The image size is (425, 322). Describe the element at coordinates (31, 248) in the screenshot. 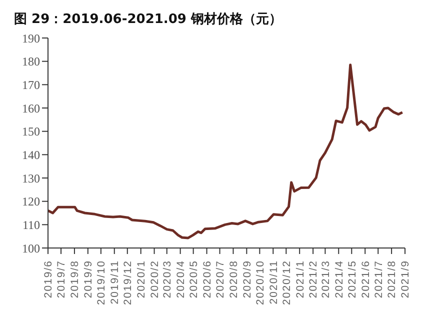

I see `y-tick-label: 100` at that location.